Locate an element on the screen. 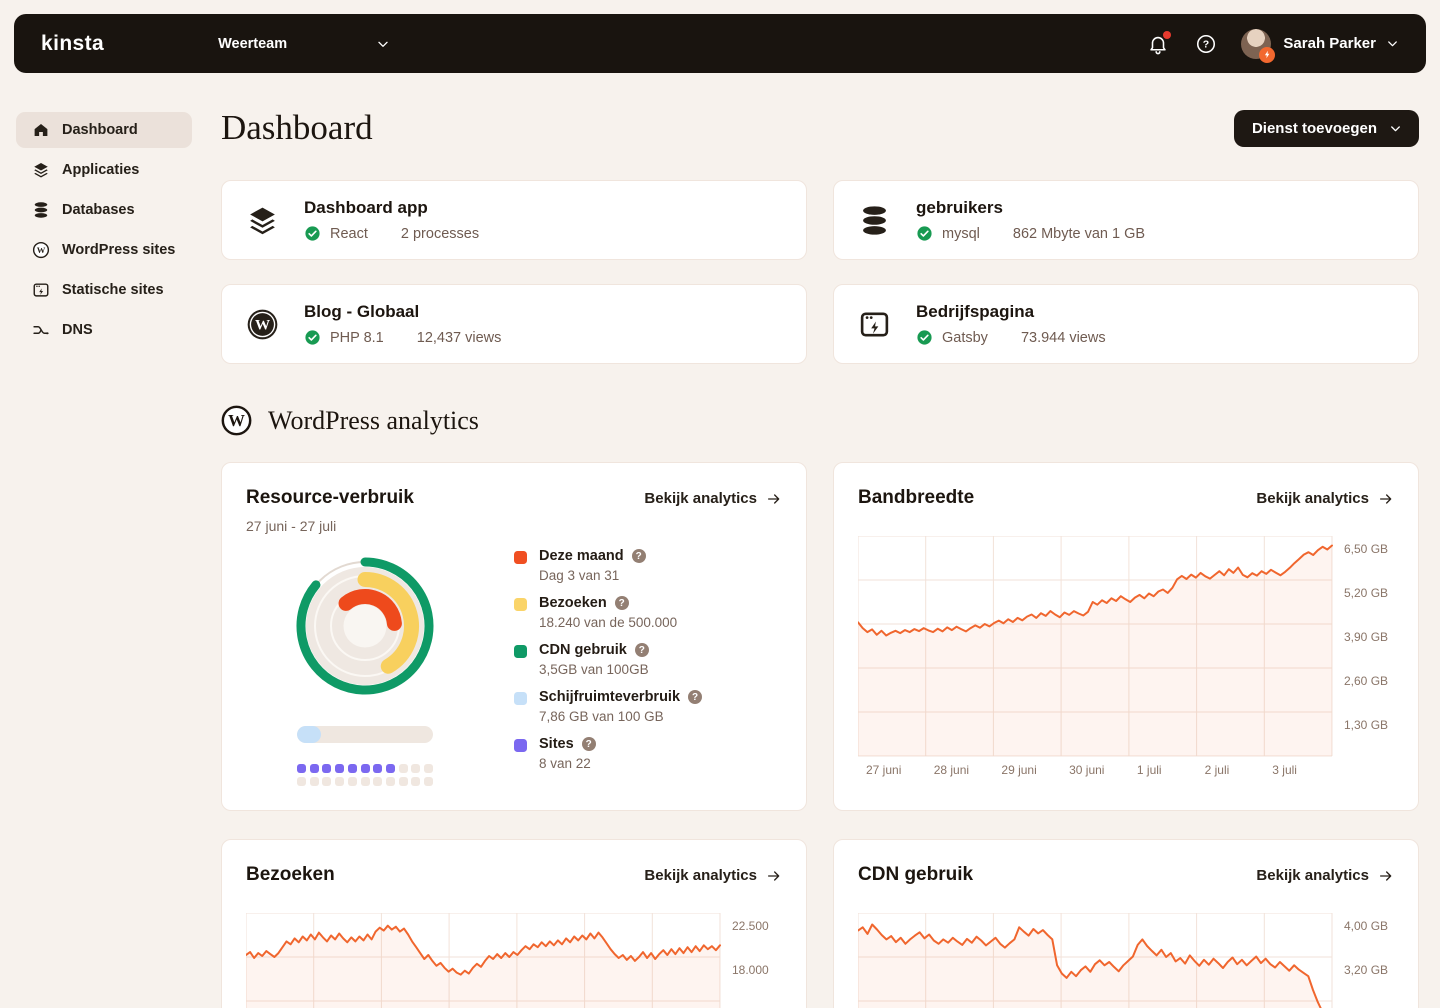  service-name: Blog - Globaal is located at coordinates (362, 311).